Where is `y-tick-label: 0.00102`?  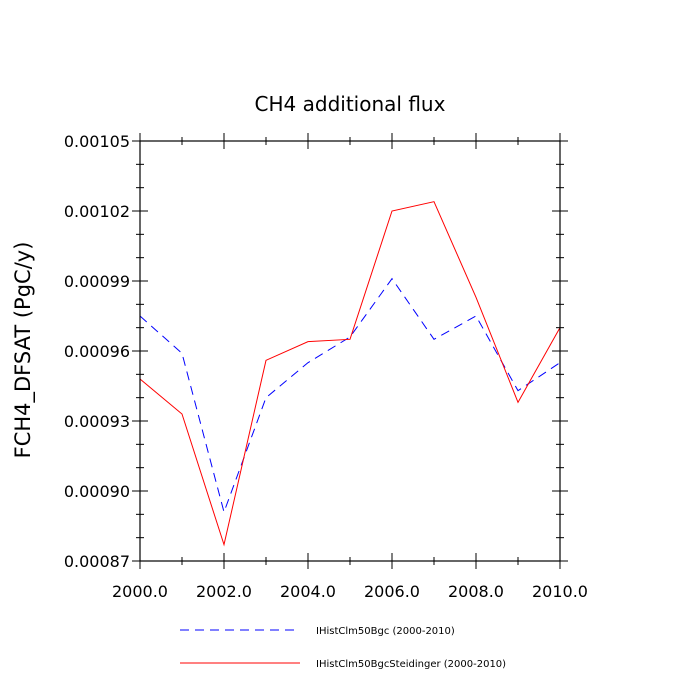
y-tick-label: 0.00102 is located at coordinates (97, 211).